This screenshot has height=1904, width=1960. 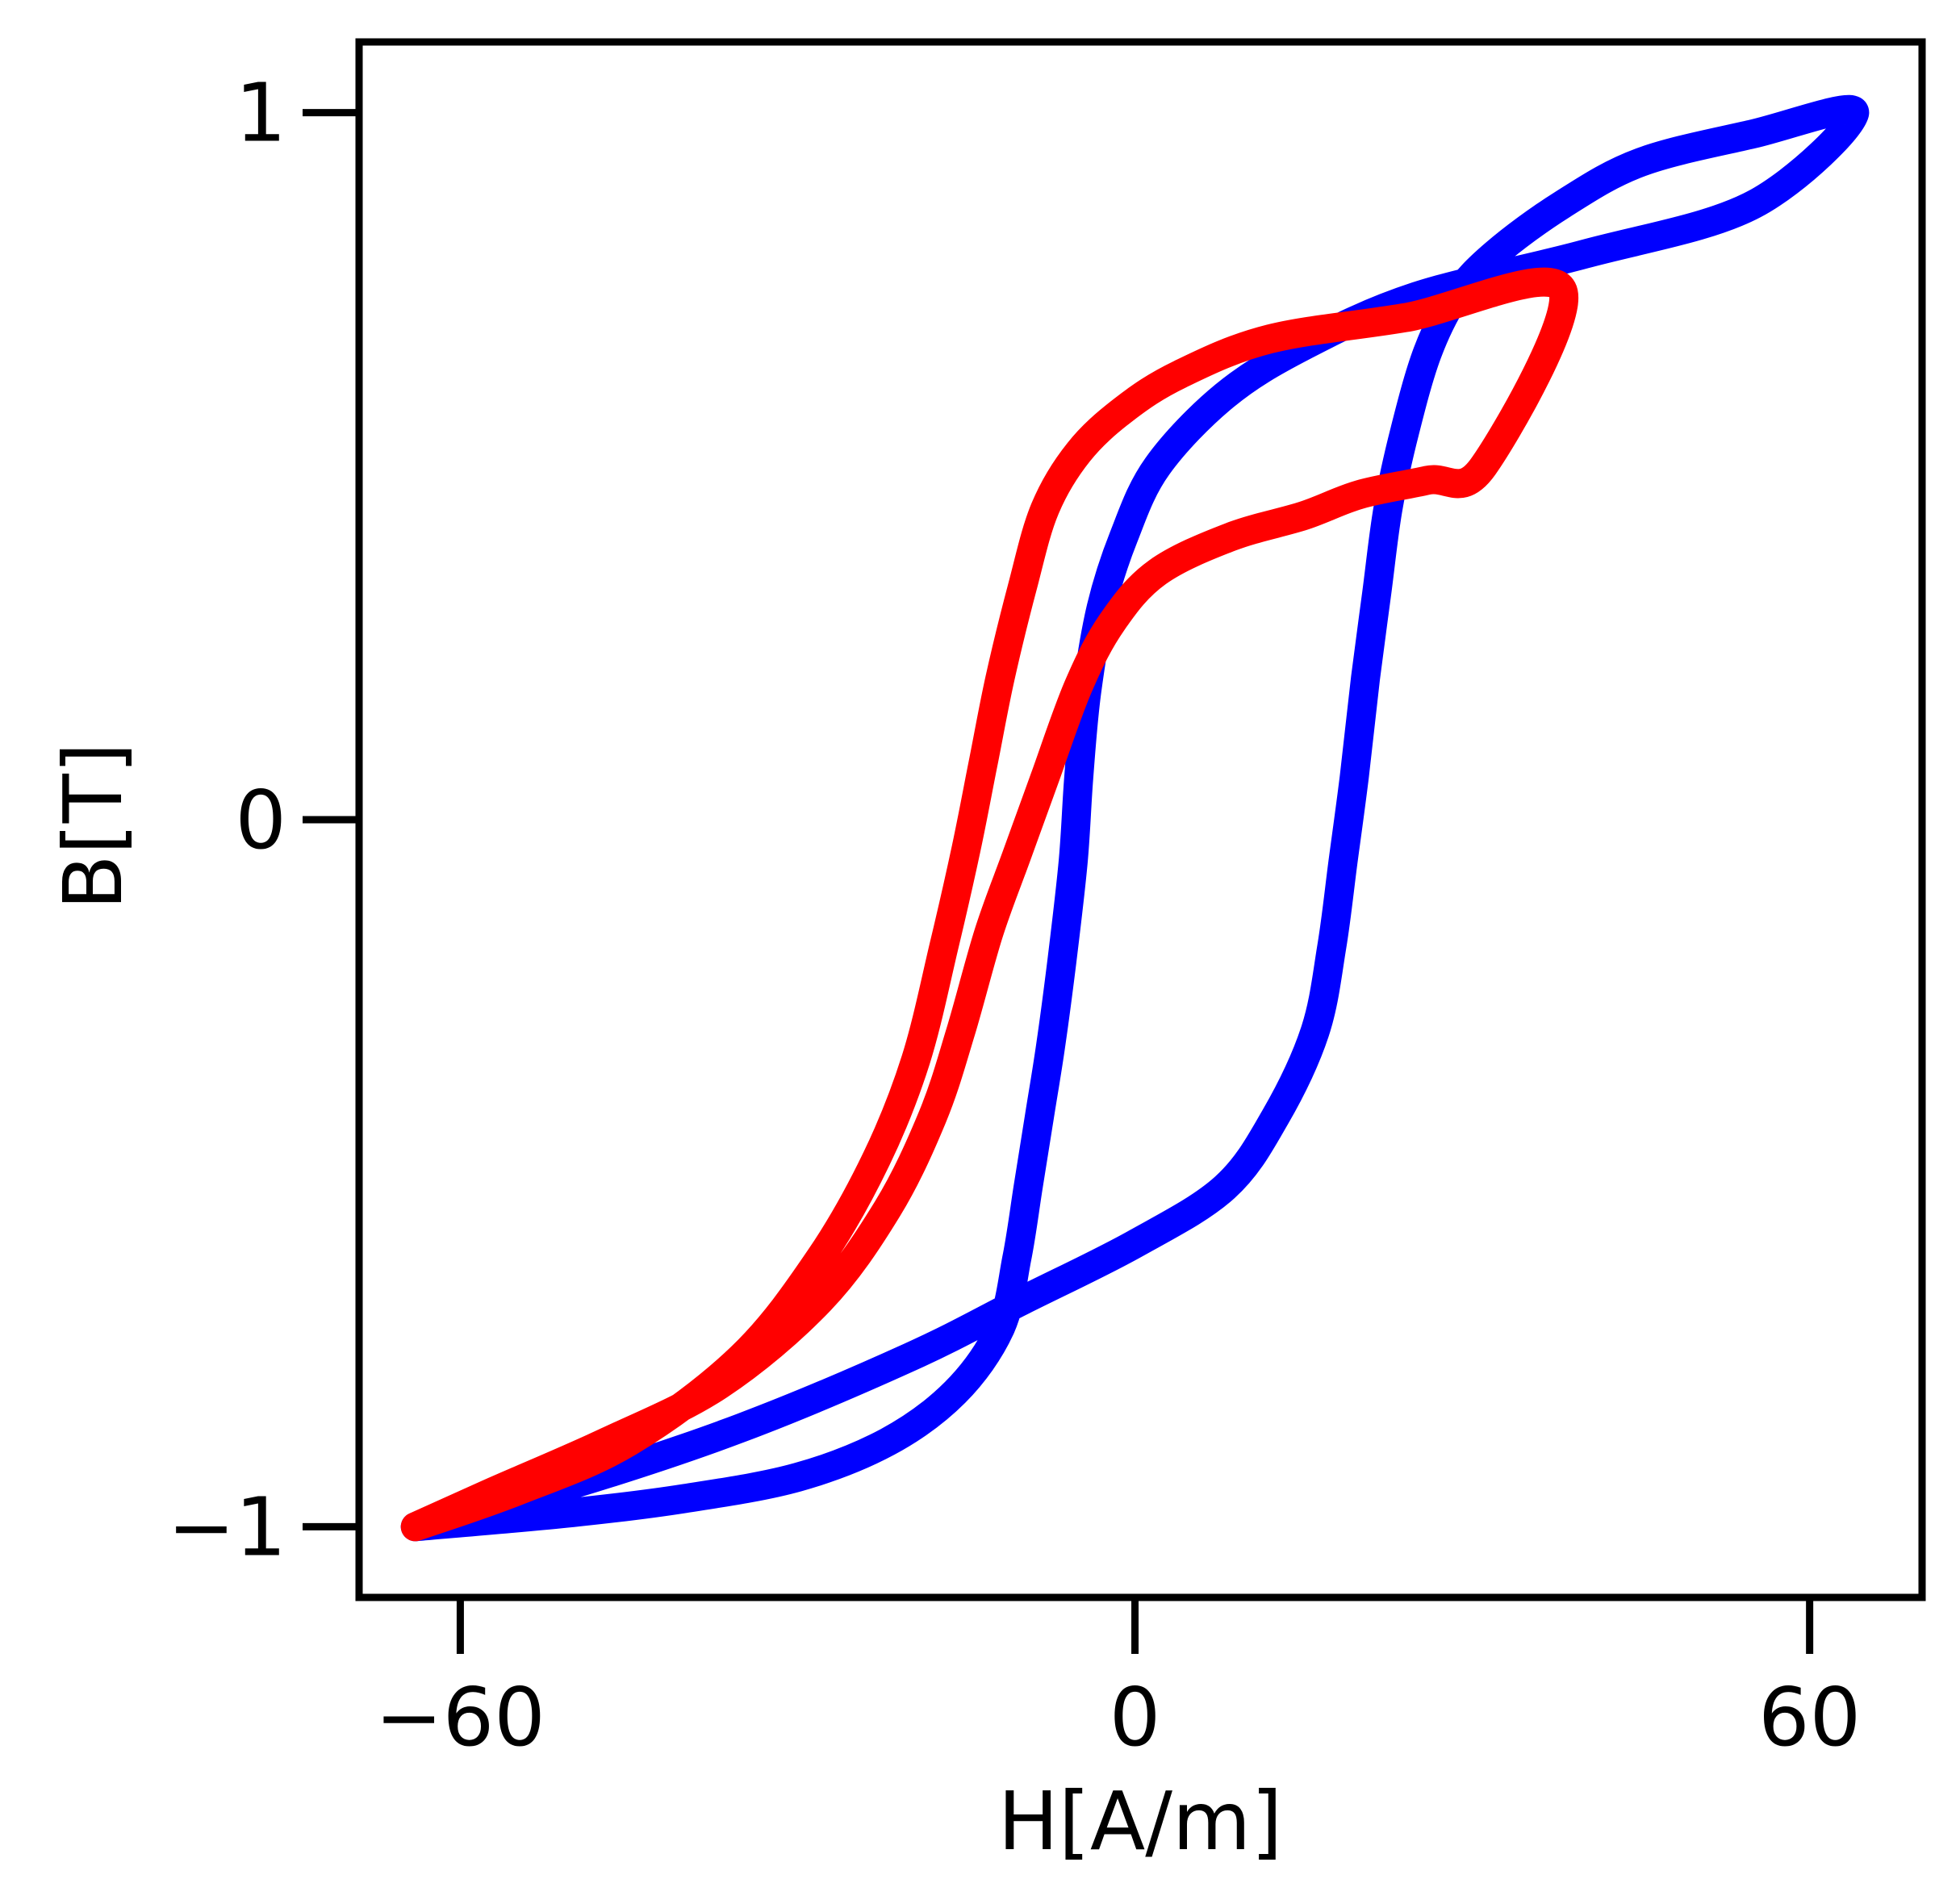 I want to click on x-tick-label: 0, so click(x=1136, y=1717).